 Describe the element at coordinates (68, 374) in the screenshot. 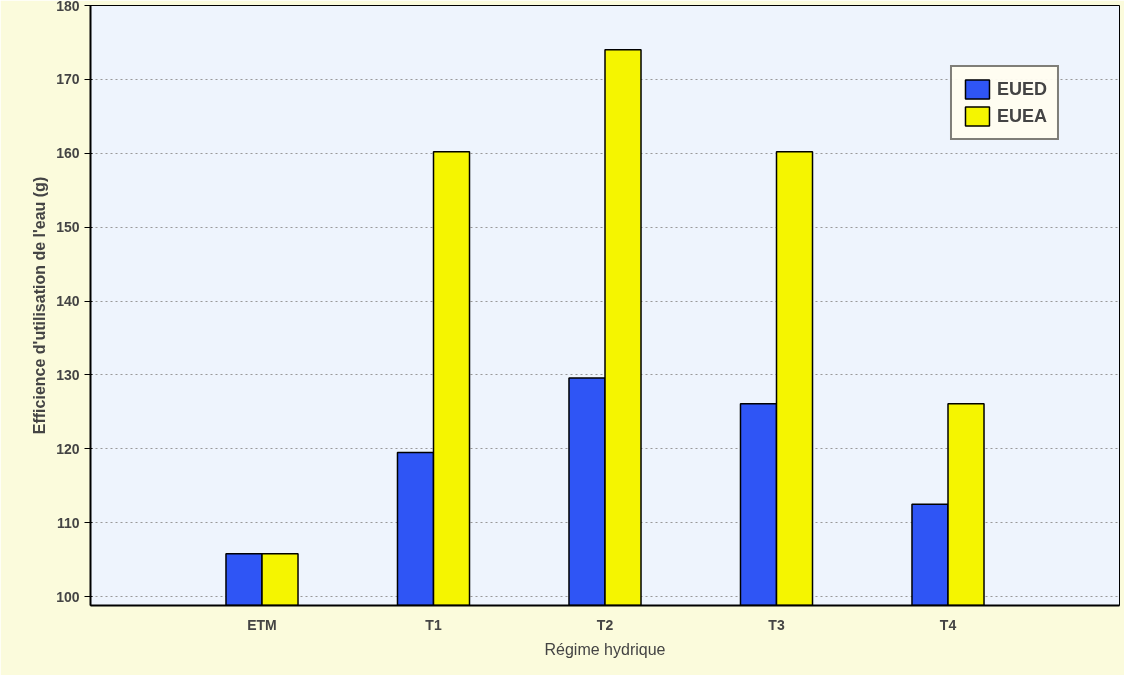

I see `y-tick-label: 130` at that location.